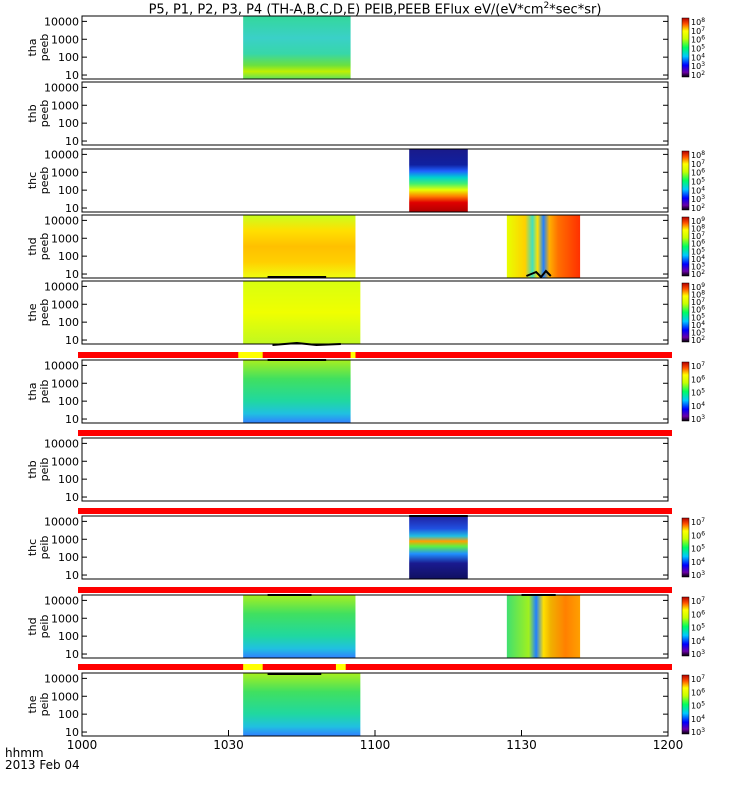  What do you see at coordinates (68, 636) in the screenshot?
I see `ytick-label-thd_peib-1: 100` at bounding box center [68, 636].